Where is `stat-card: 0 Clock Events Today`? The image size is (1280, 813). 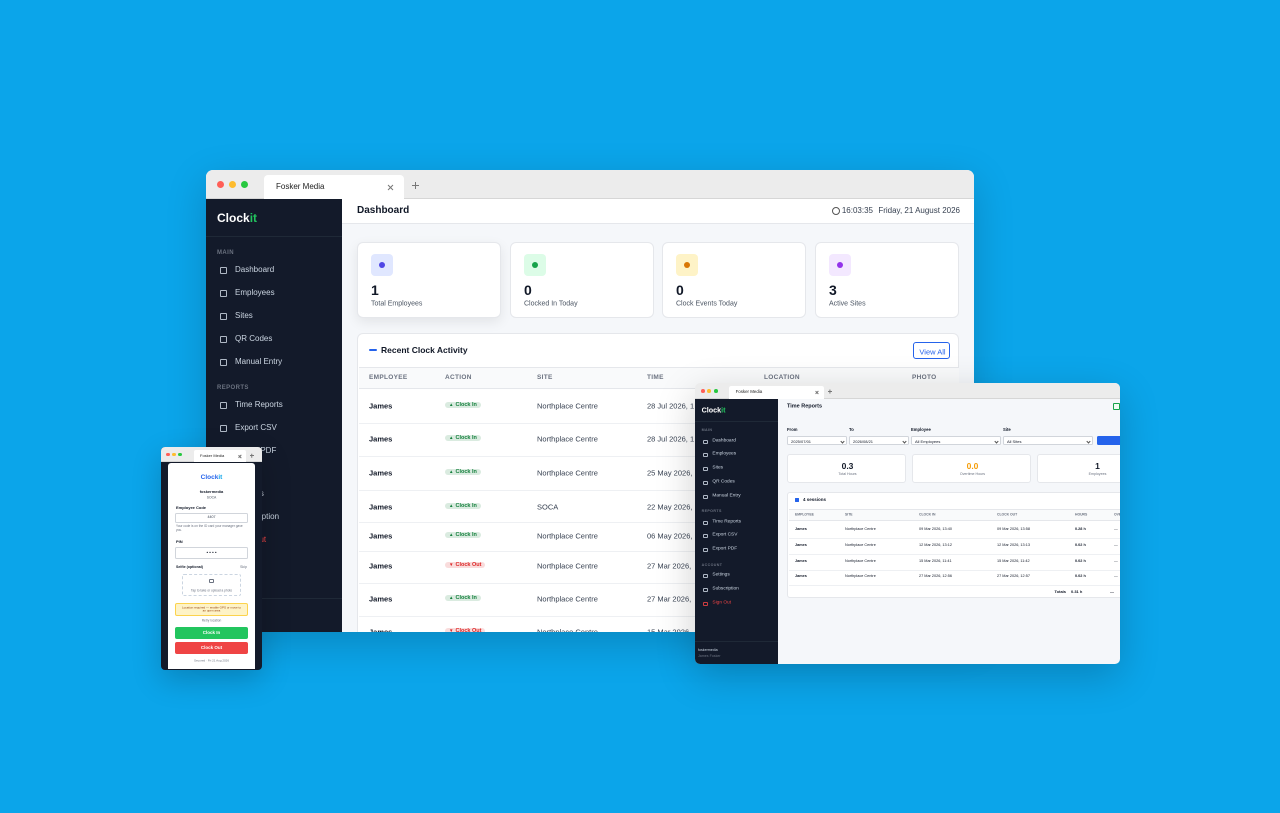 stat-card: 0 Clock Events Today is located at coordinates (734, 280).